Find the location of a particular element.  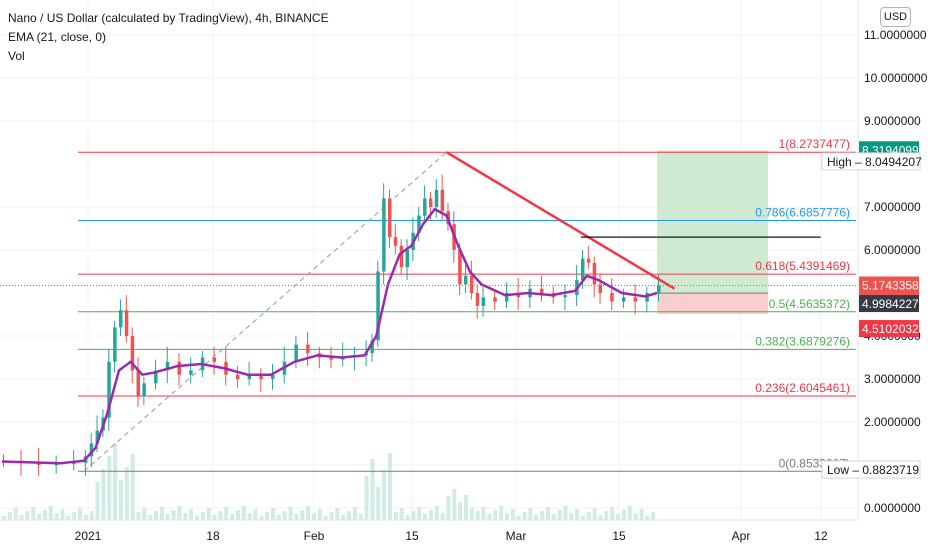

descending-trend-line is located at coordinates (560, 220).